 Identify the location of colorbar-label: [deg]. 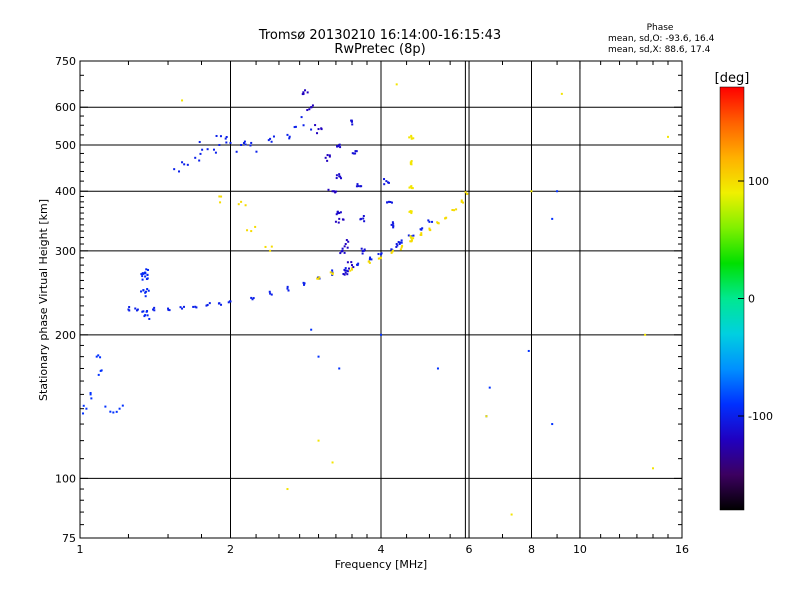
(732, 78).